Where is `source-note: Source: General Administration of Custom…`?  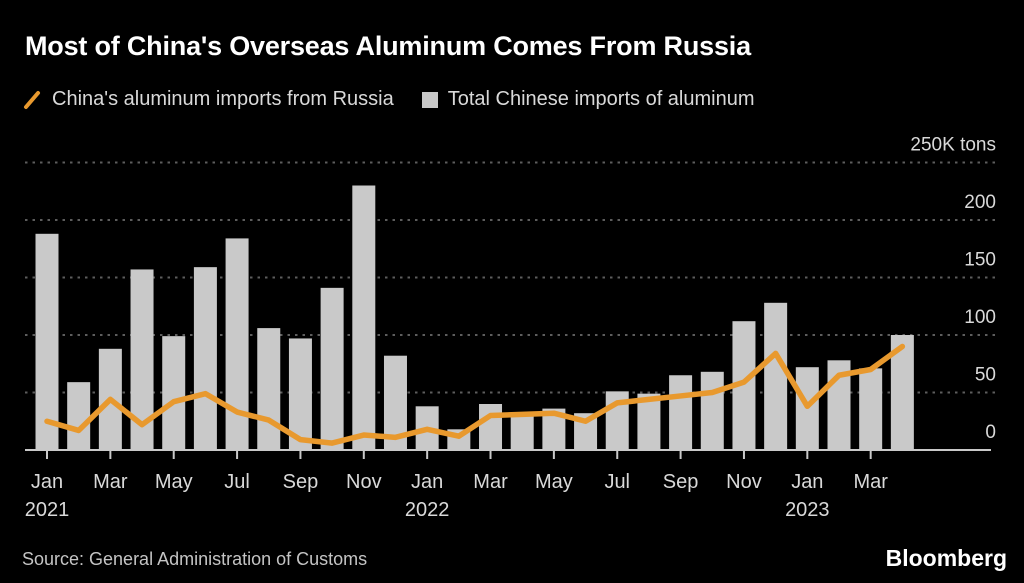
source-note: Source: General Administration of Custom… is located at coordinates (195, 559).